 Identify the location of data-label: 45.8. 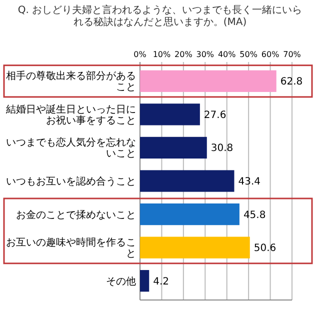
(254, 215).